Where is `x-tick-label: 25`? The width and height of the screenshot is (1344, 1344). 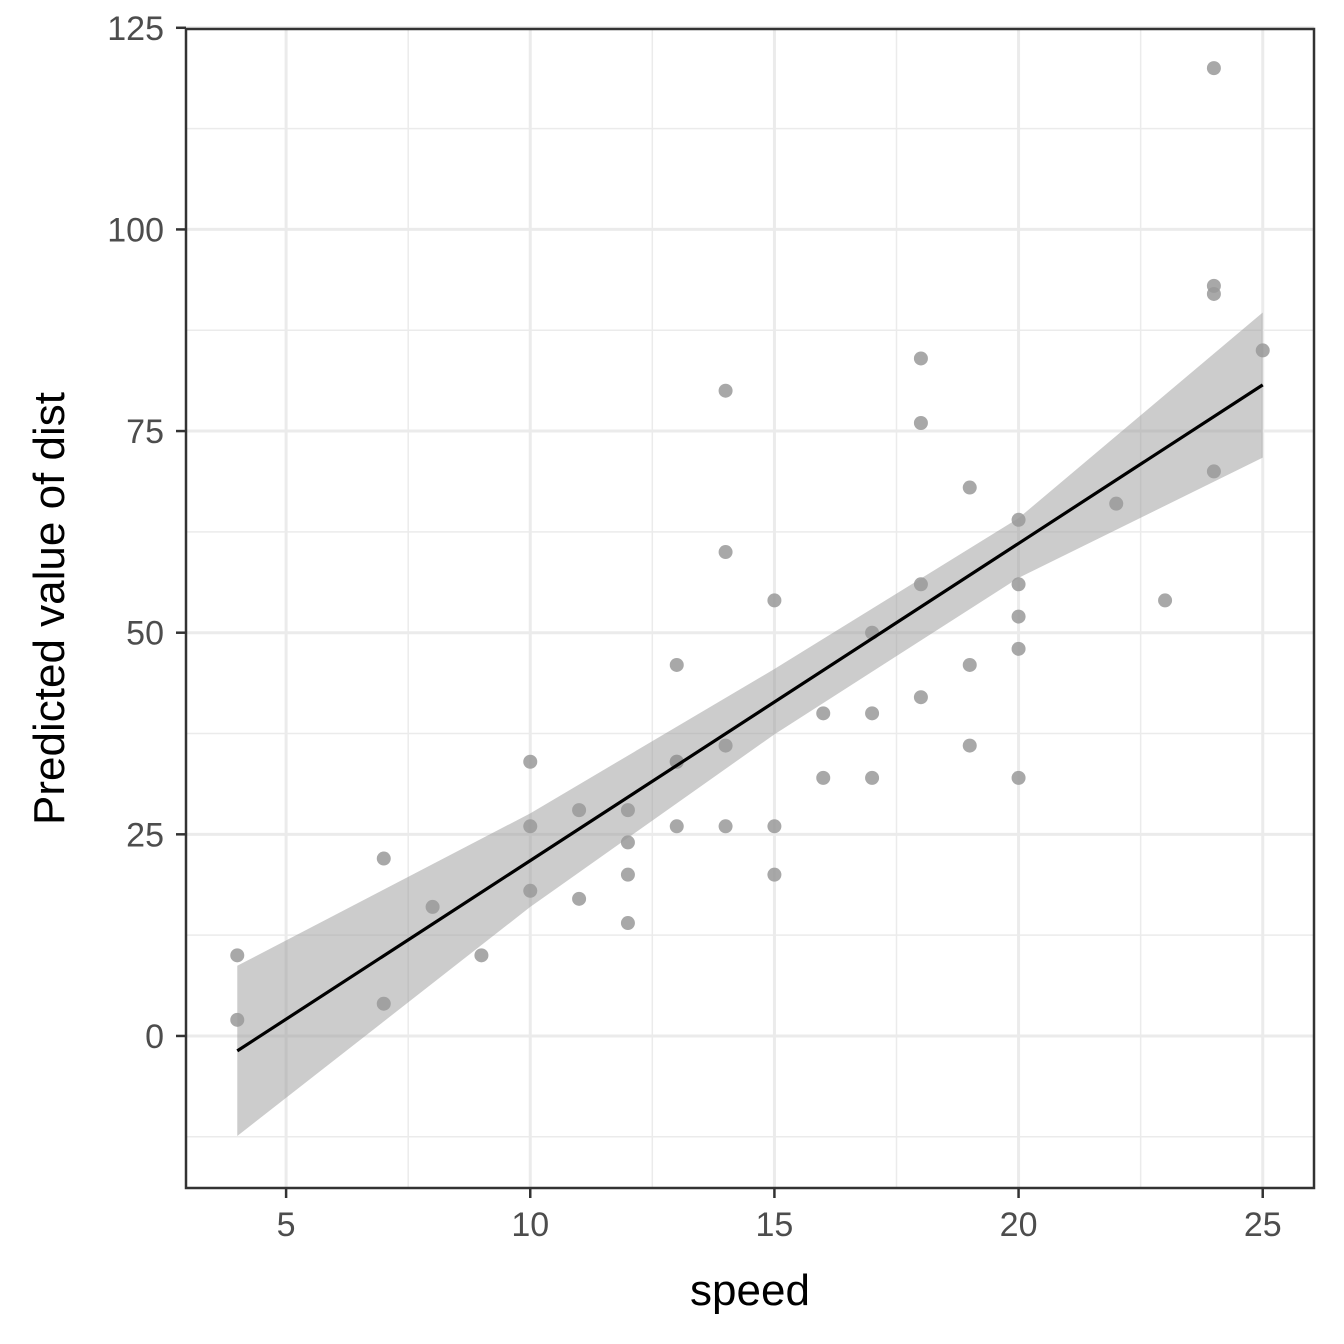 x-tick-label: 25 is located at coordinates (1263, 1225).